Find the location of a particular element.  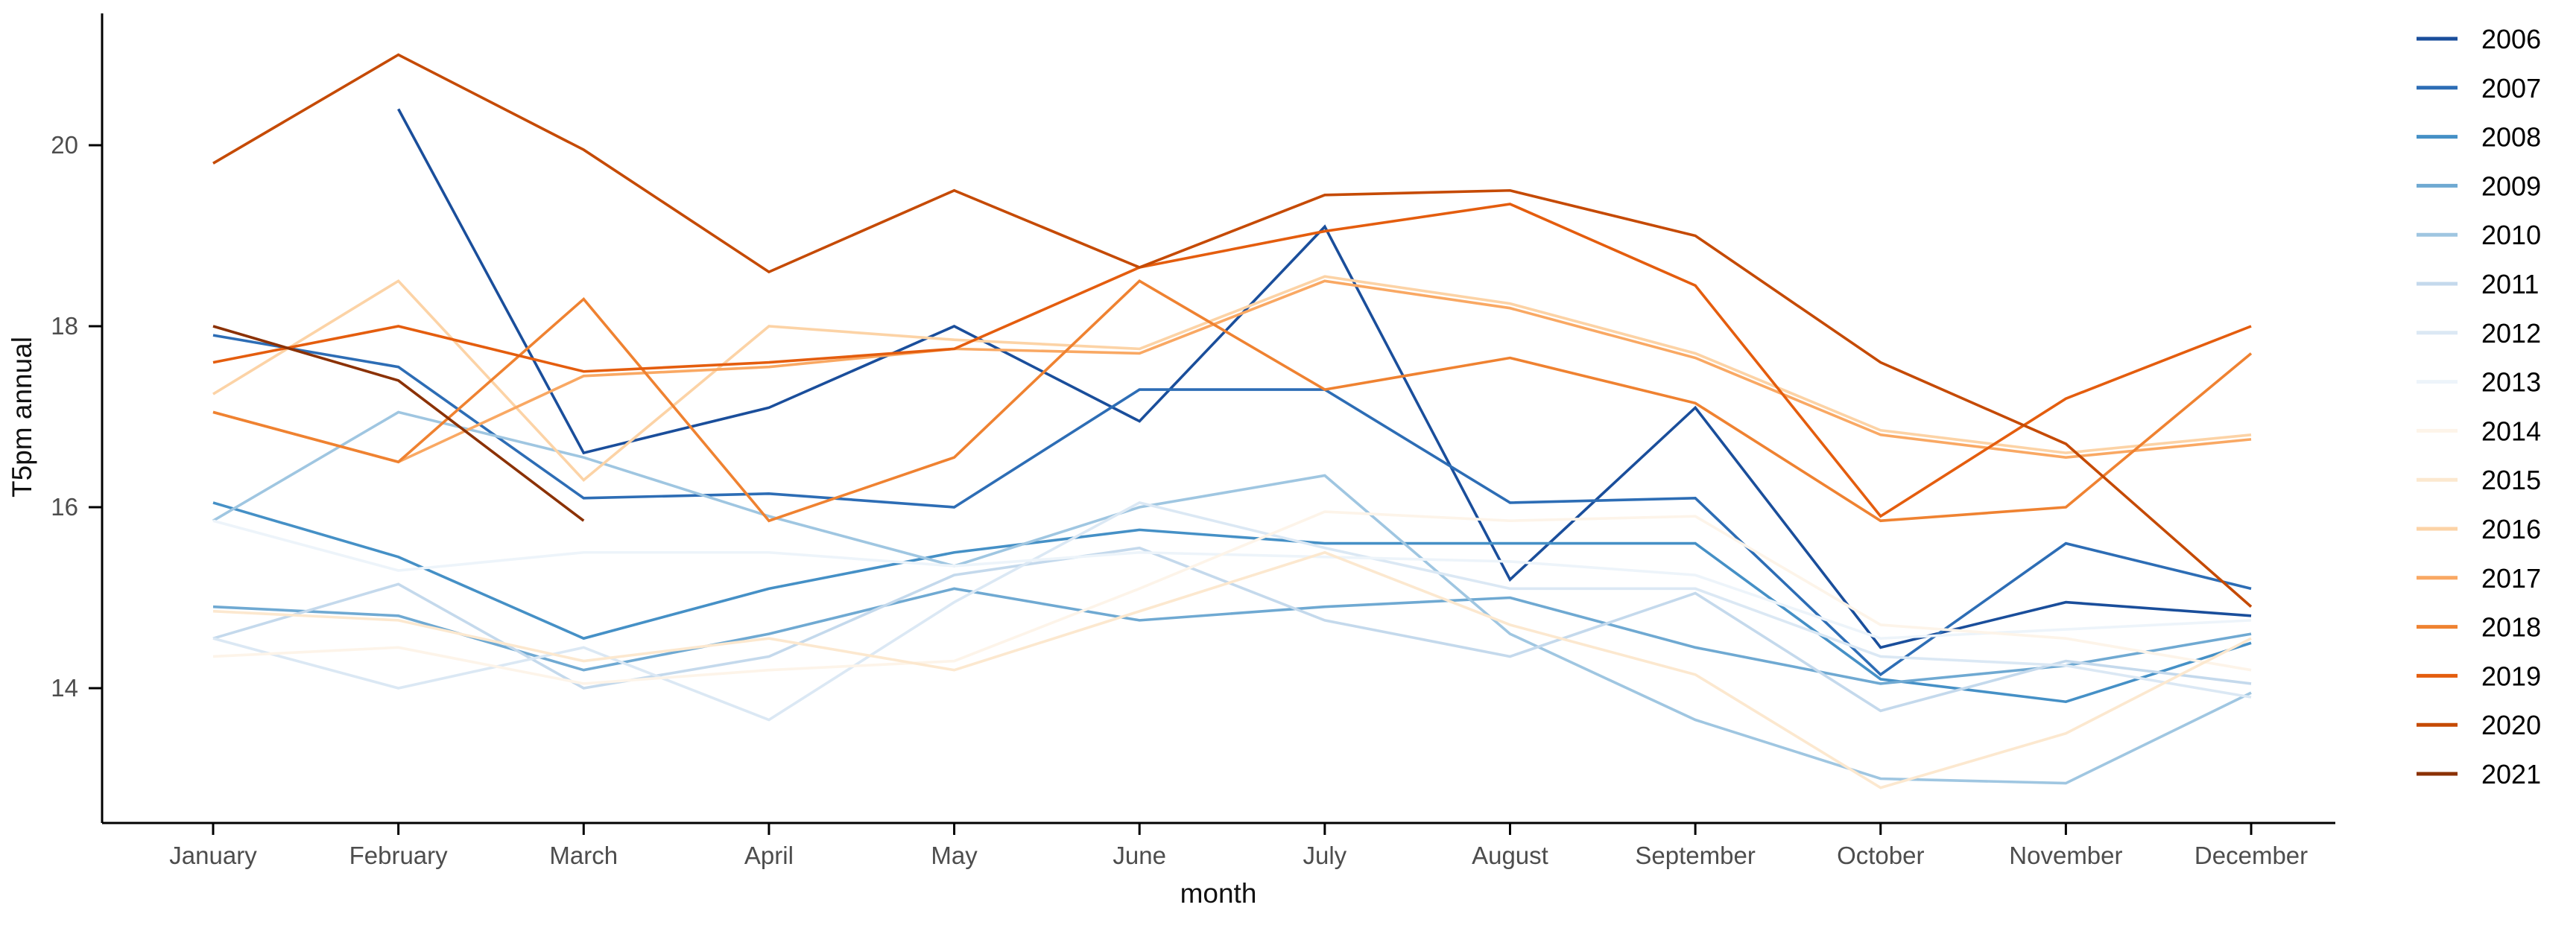

x-tick-label: May is located at coordinates (954, 855).